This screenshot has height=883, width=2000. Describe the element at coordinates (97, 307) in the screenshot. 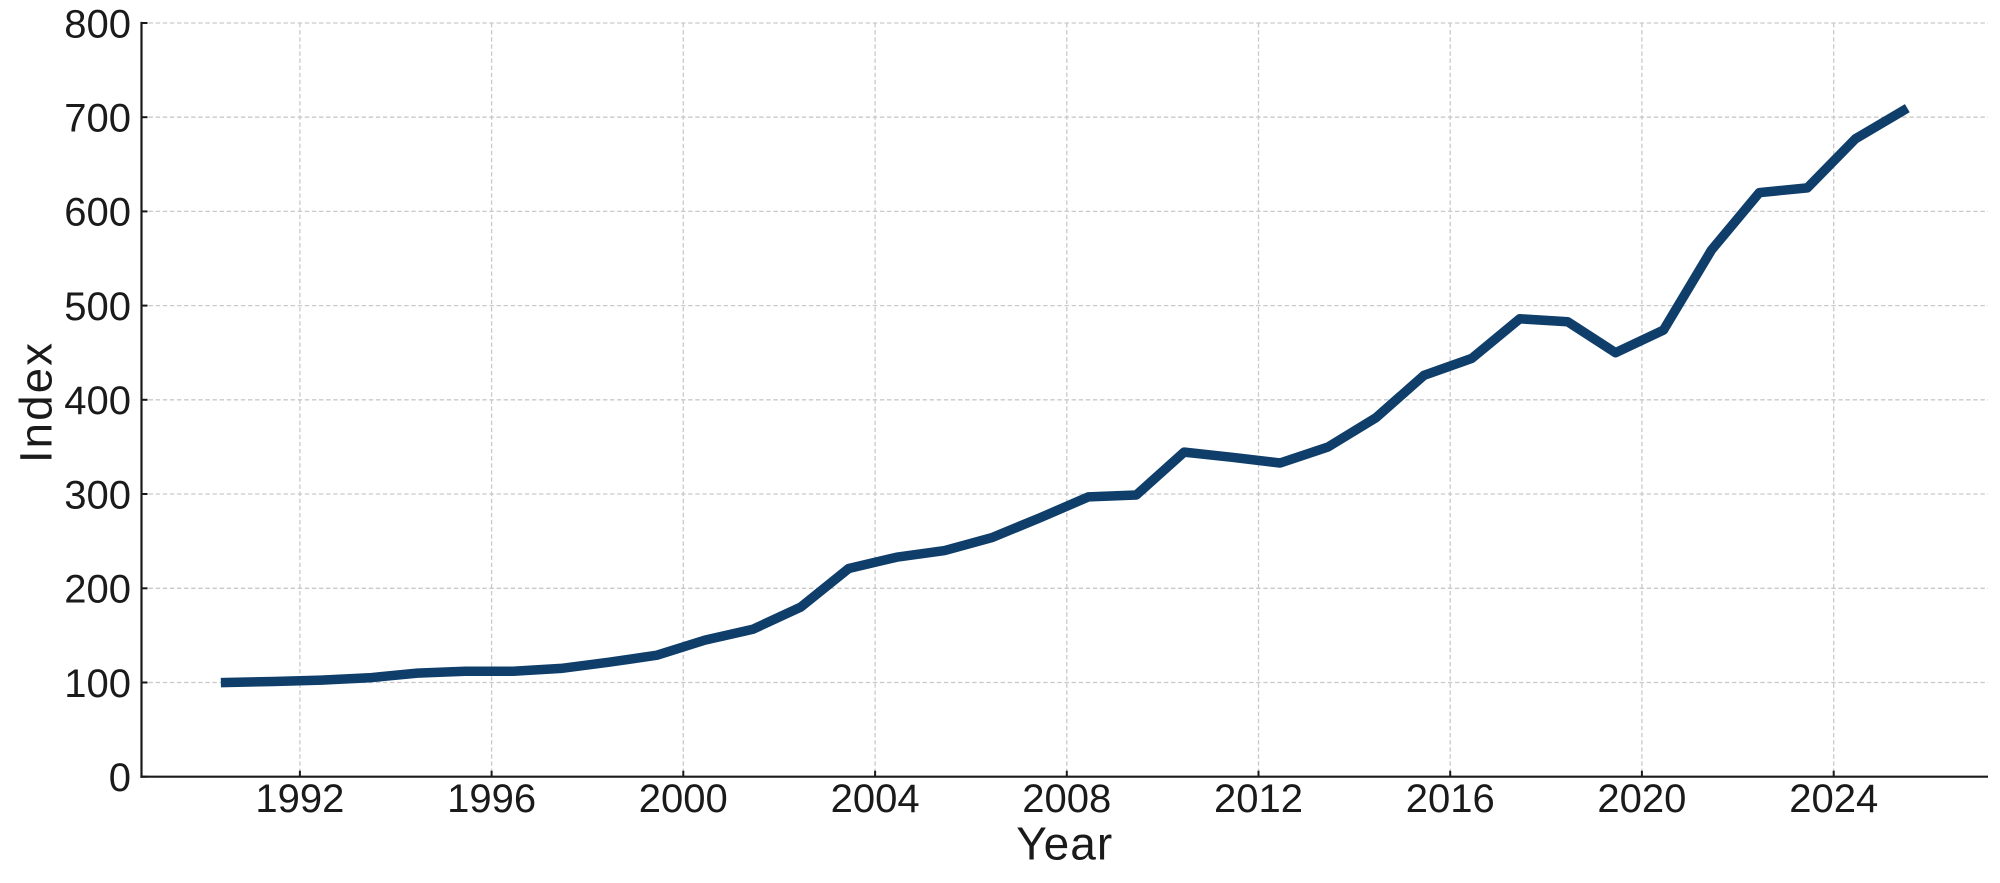

I see `svg-text: 500` at that location.